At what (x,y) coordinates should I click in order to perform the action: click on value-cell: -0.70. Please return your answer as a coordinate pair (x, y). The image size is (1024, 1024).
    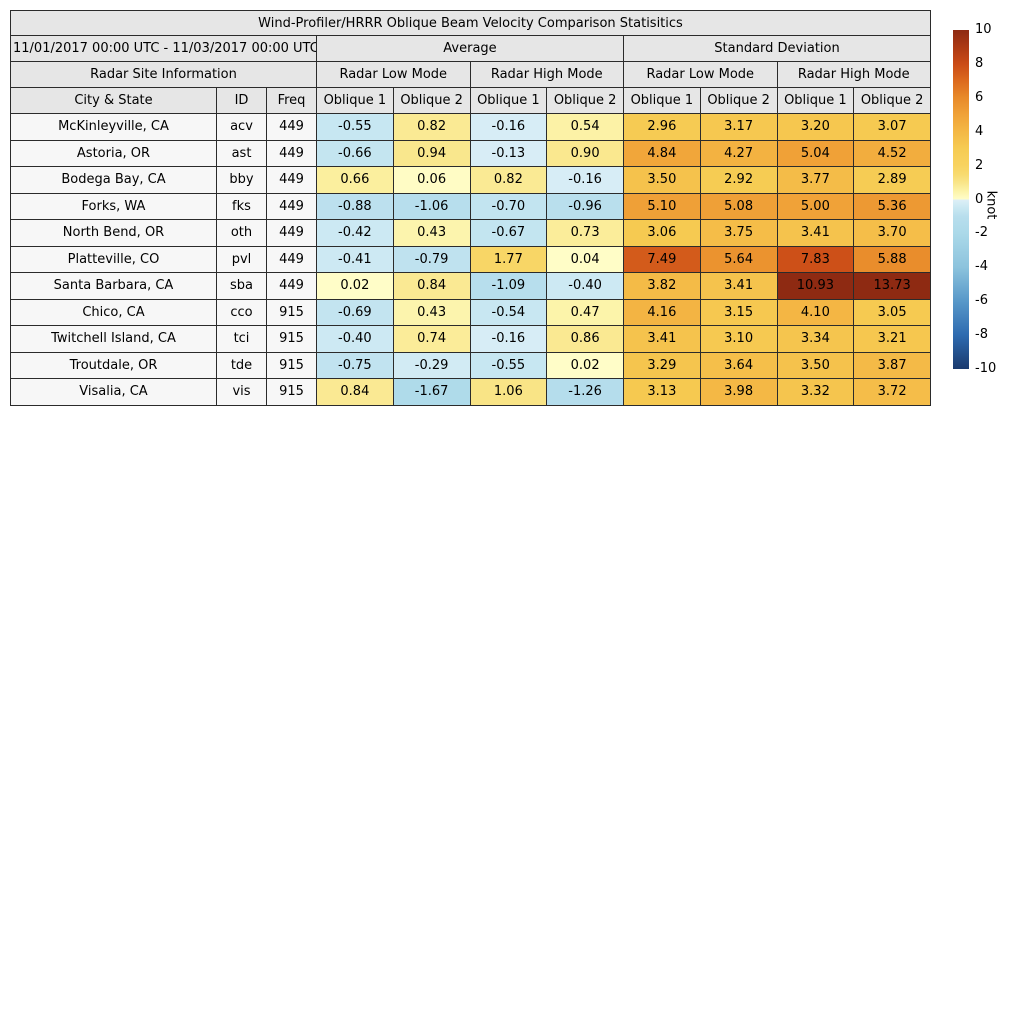
    Looking at the image, I should click on (508, 206).